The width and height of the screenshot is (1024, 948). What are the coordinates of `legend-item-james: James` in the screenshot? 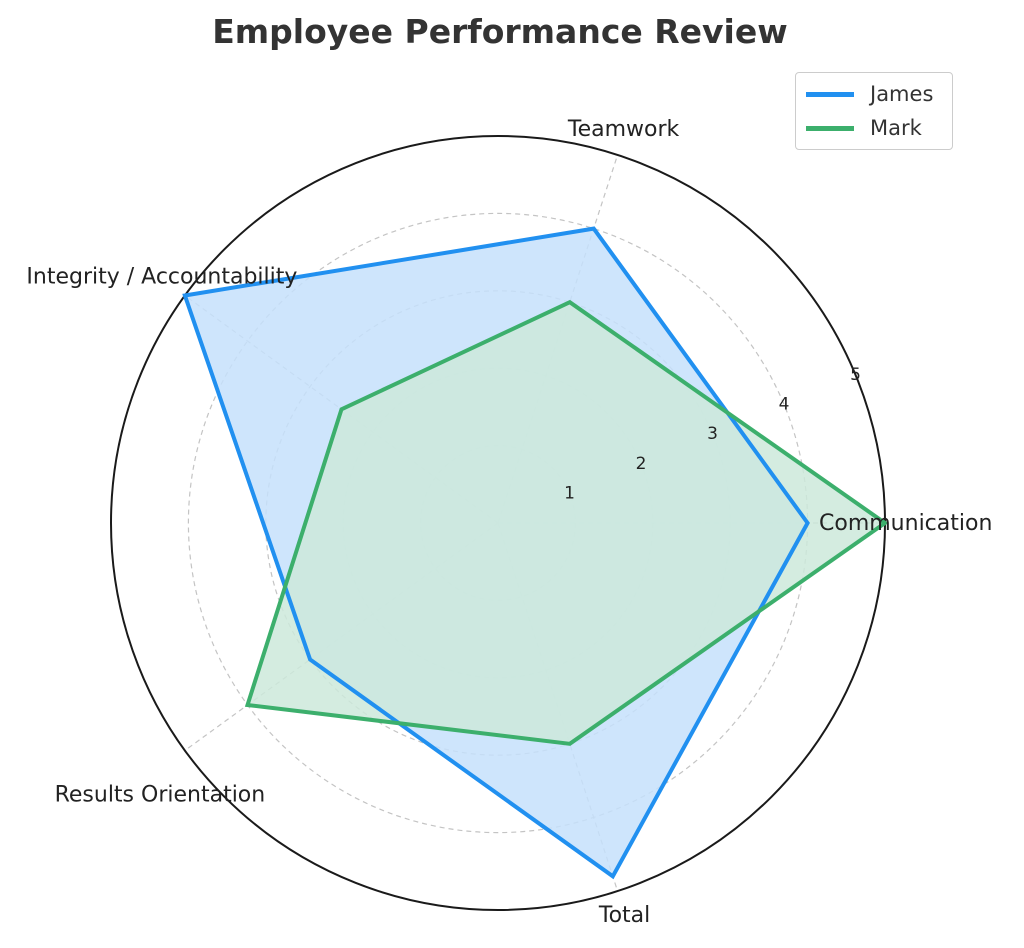 It's located at (869, 94).